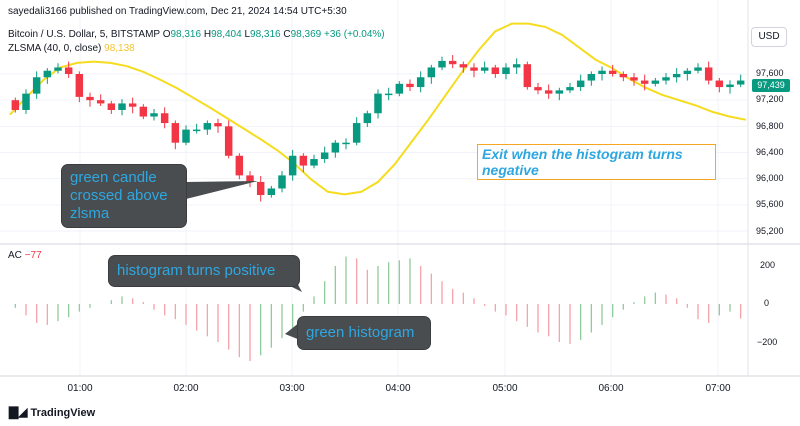  Describe the element at coordinates (767, 303) in the screenshot. I see `ac-tick: 0` at that location.